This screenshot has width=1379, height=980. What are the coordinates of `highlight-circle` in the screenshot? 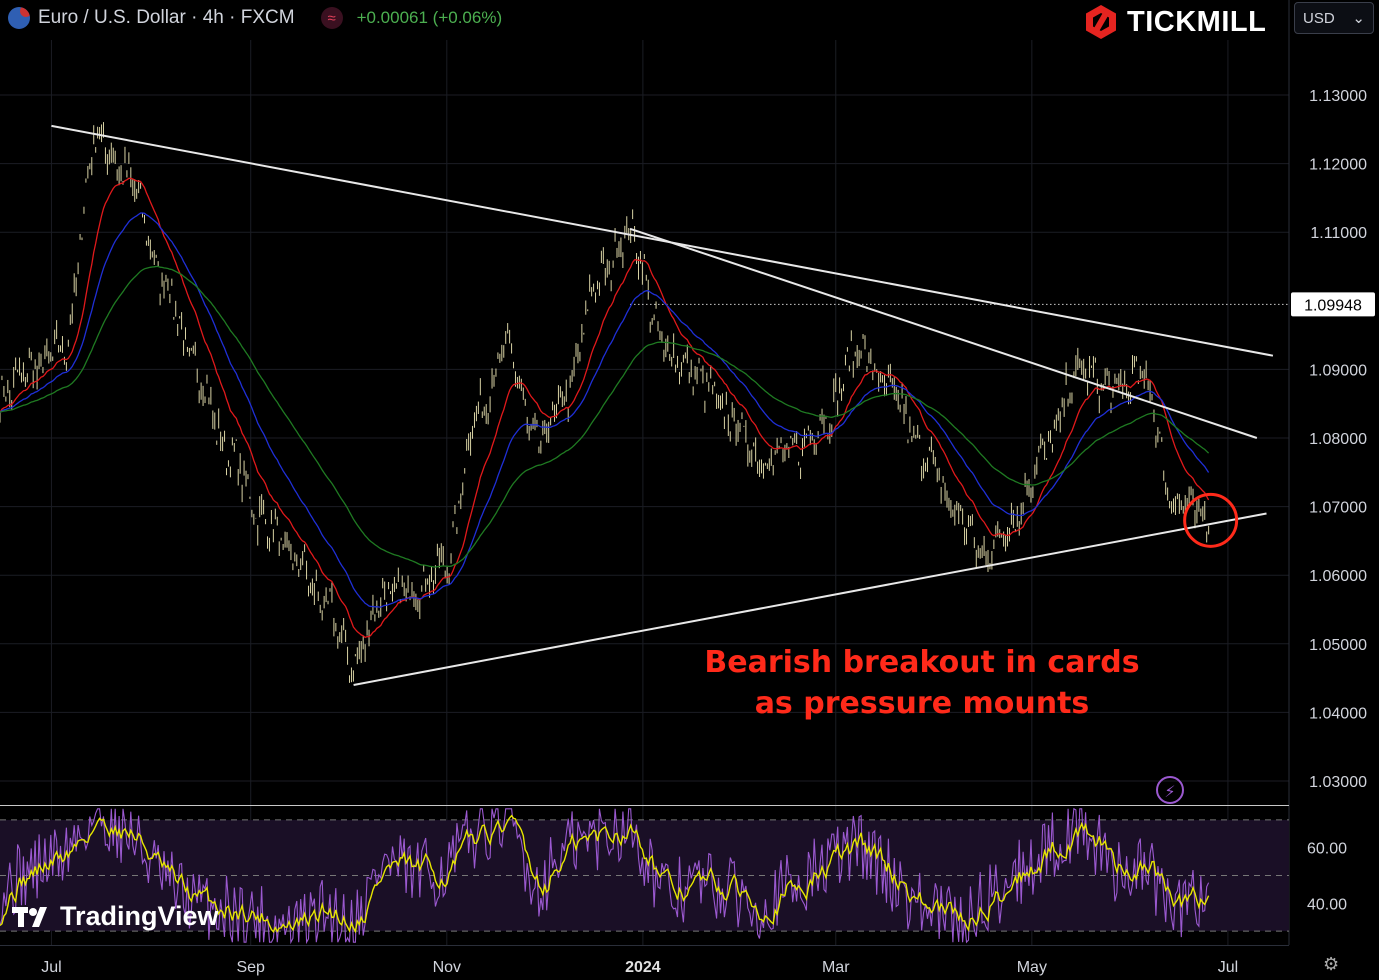 It's located at (1211, 520).